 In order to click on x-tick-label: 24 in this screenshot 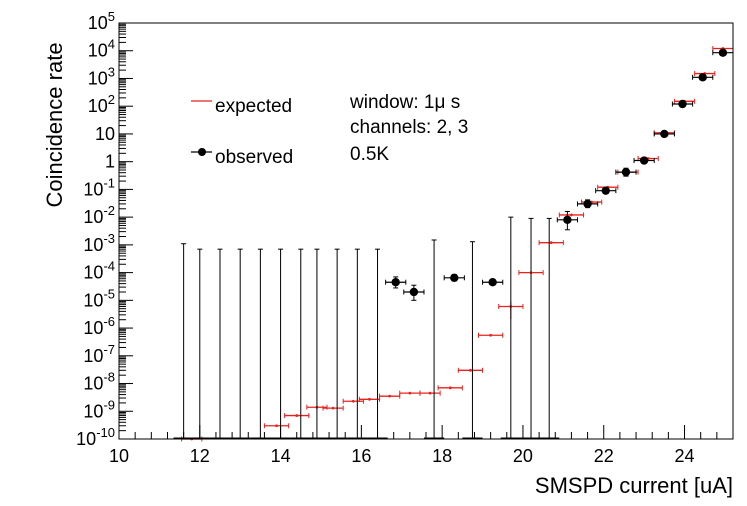, I will do `click(685, 456)`.